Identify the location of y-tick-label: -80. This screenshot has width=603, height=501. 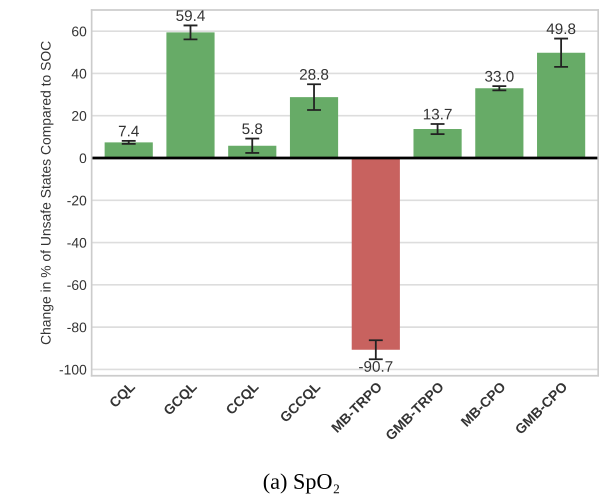
(76, 327).